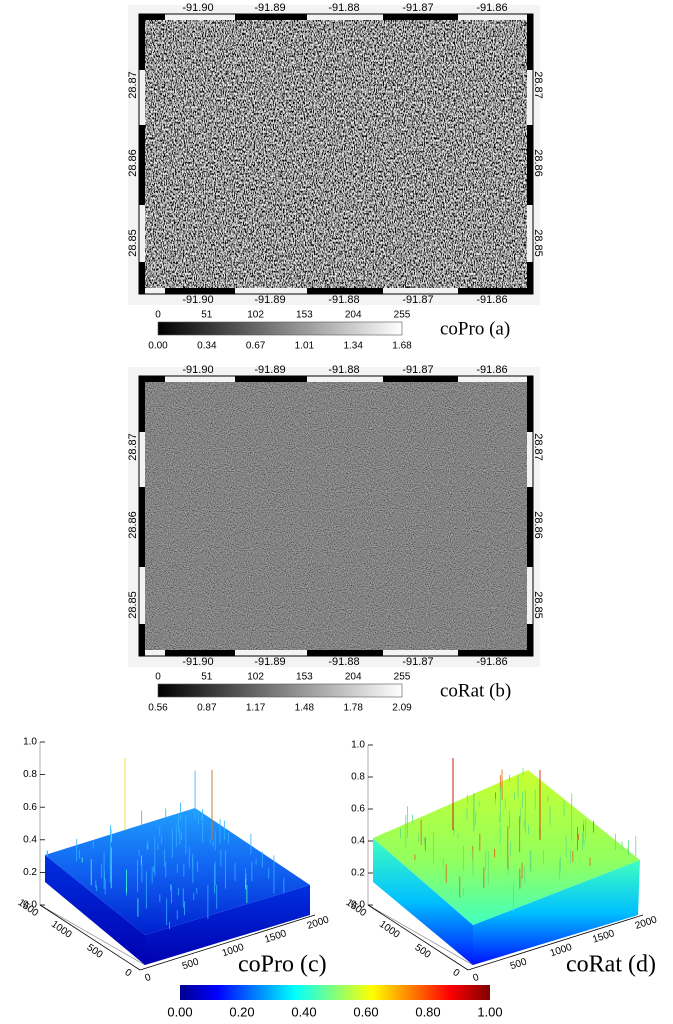 The height and width of the screenshot is (1024, 673). Describe the element at coordinates (133, 447) in the screenshot. I see `left-tick-label: 28.87` at that location.